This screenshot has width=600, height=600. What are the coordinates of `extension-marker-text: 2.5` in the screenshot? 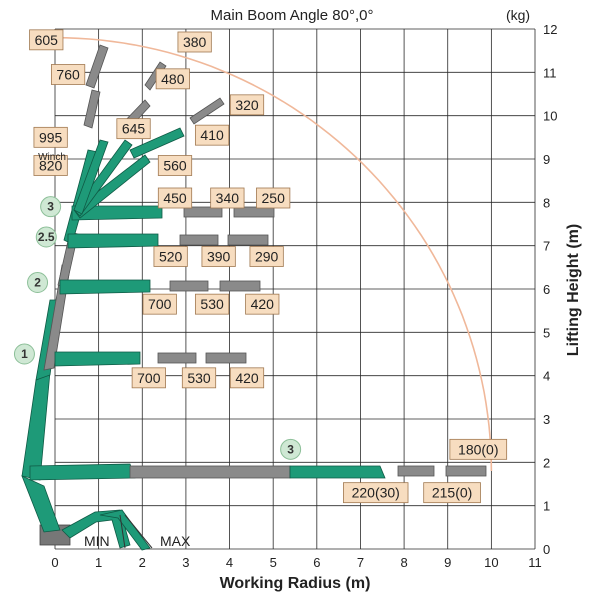 It's located at (46, 237).